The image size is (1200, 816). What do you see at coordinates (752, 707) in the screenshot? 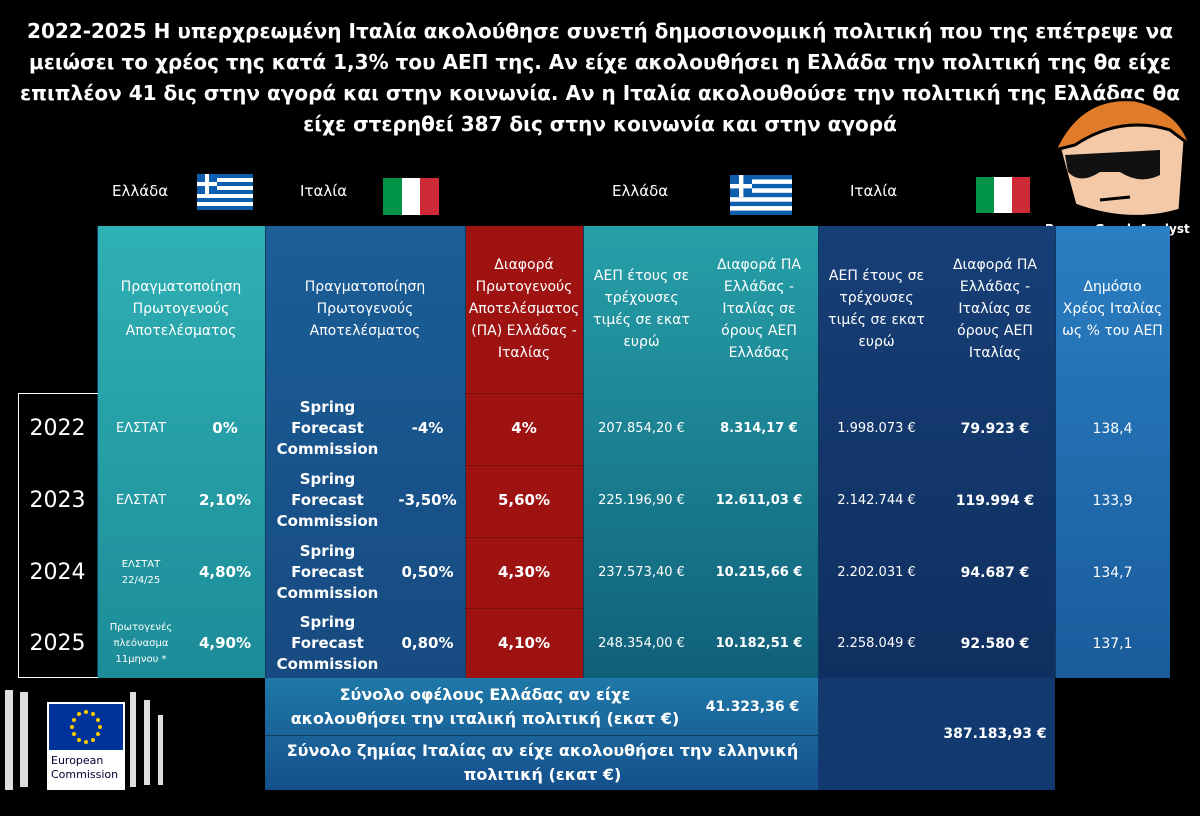
I see `total-value: 41.323,36 €` at bounding box center [752, 707].